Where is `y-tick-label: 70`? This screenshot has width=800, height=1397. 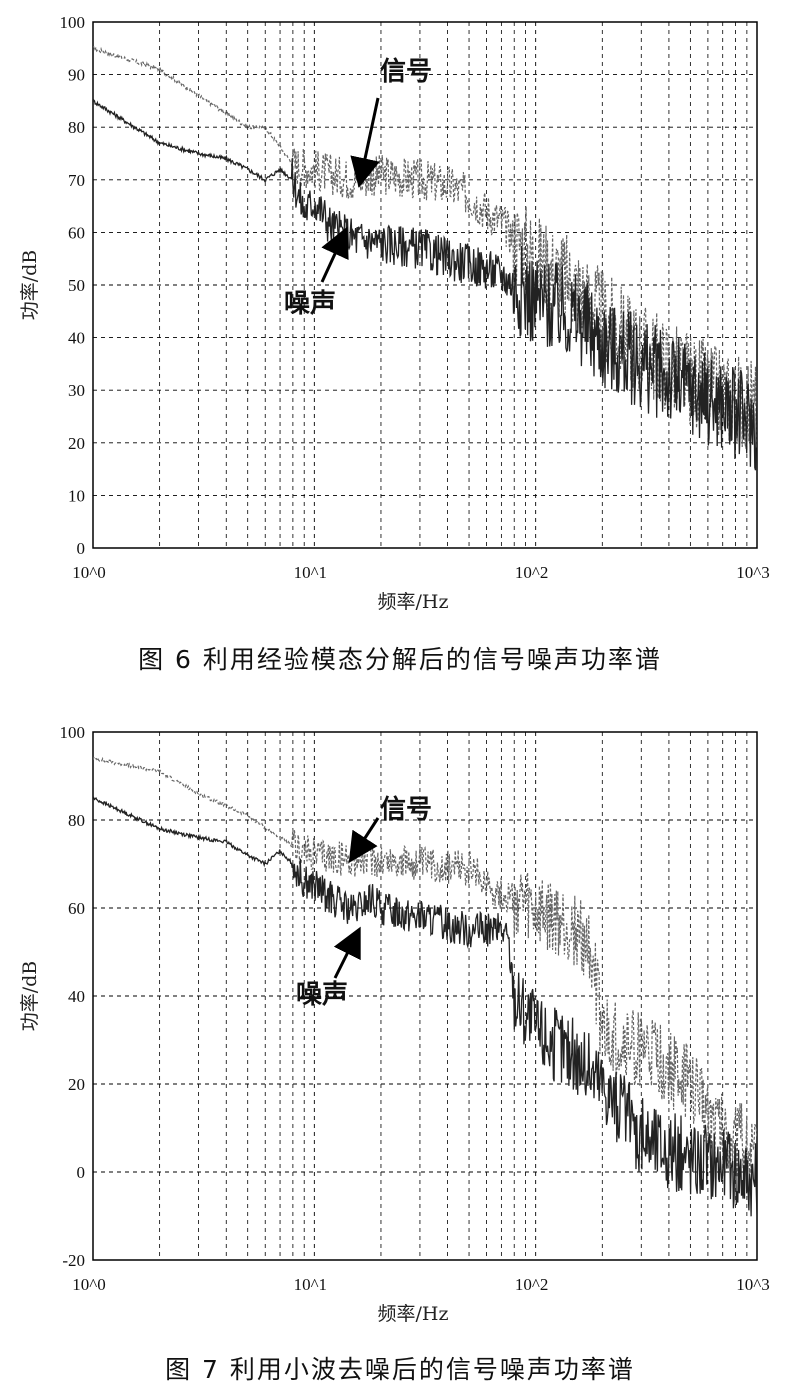 y-tick-label: 70 is located at coordinates (76, 180).